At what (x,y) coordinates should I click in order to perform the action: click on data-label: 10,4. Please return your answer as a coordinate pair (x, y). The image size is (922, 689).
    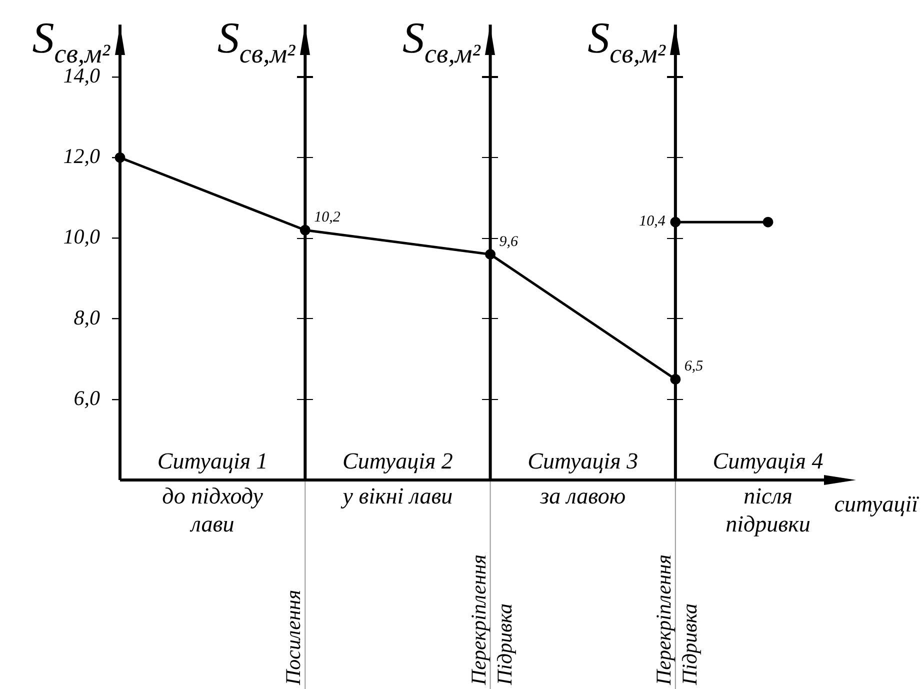
    Looking at the image, I should click on (652, 222).